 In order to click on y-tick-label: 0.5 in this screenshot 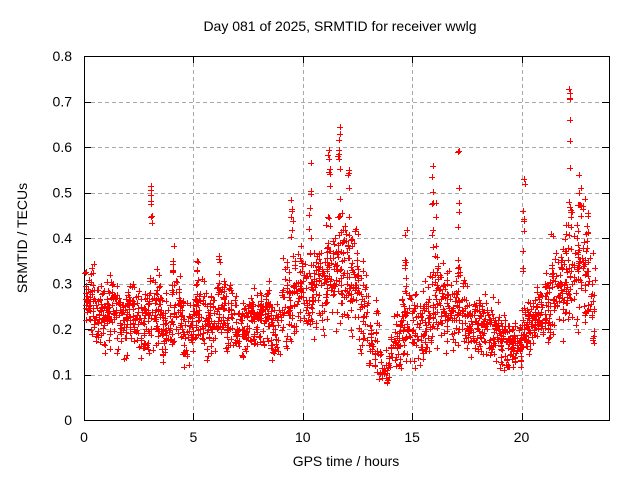, I will do `click(63, 193)`.